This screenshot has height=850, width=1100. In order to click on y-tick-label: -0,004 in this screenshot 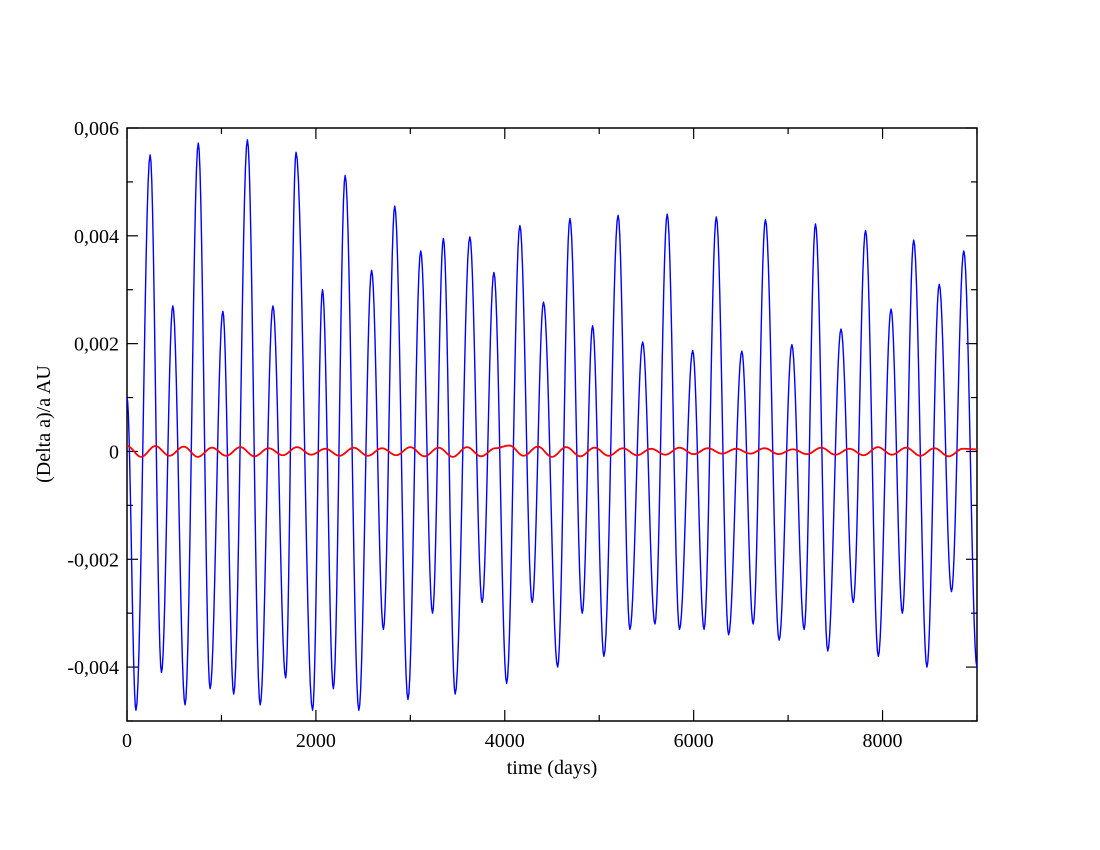, I will do `click(93, 668)`.